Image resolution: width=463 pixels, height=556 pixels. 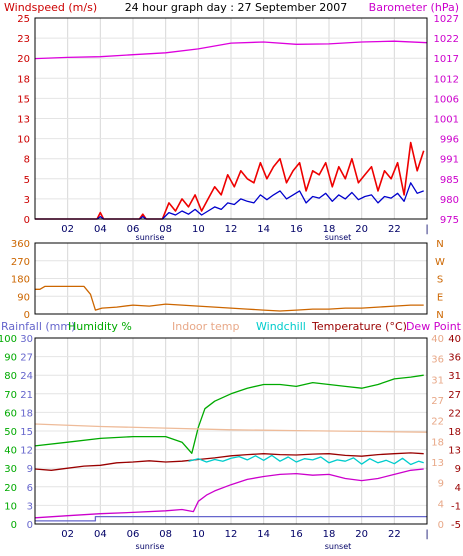 What do you see at coordinates (133, 229) in the screenshot?
I see `panel1-x-tick-2: 06` at bounding box center [133, 229].